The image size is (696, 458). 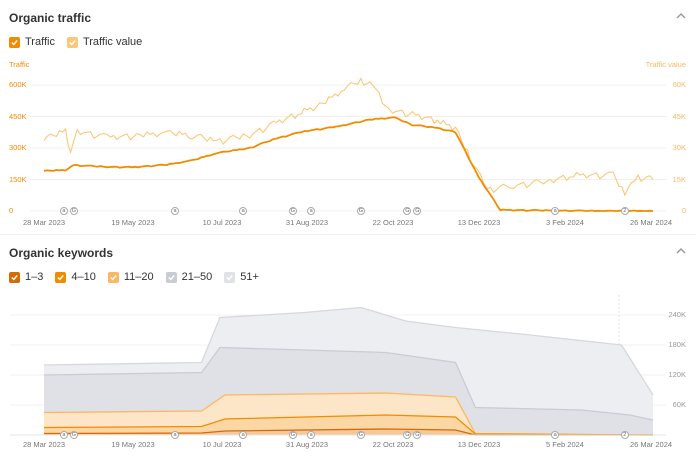 What do you see at coordinates (19, 64) in the screenshot?
I see `traffic-axis-label: Traffic` at bounding box center [19, 64].